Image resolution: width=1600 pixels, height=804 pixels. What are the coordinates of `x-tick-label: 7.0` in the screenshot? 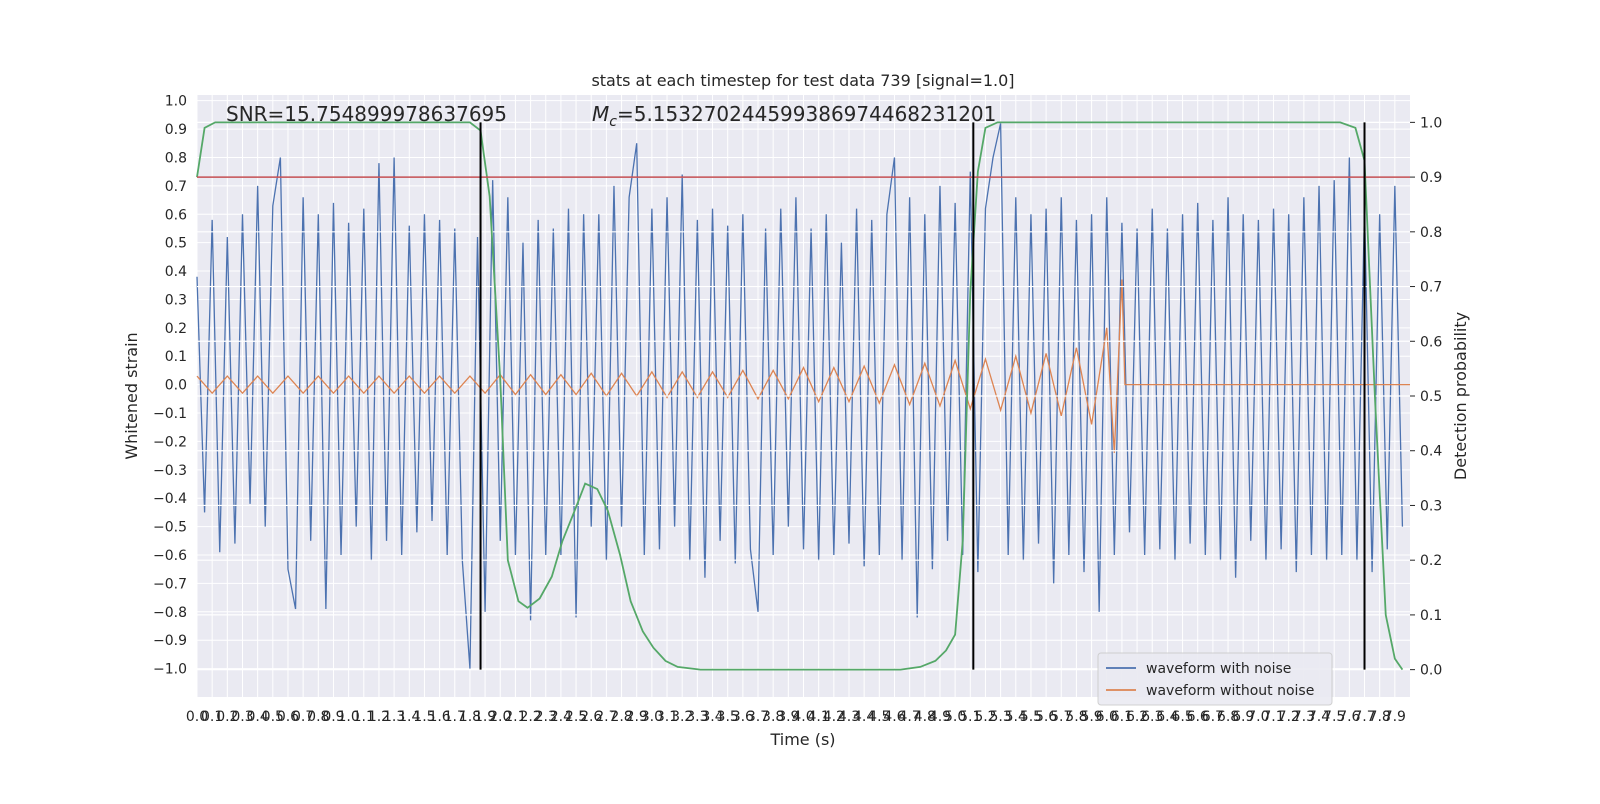 It's located at (1258, 717).